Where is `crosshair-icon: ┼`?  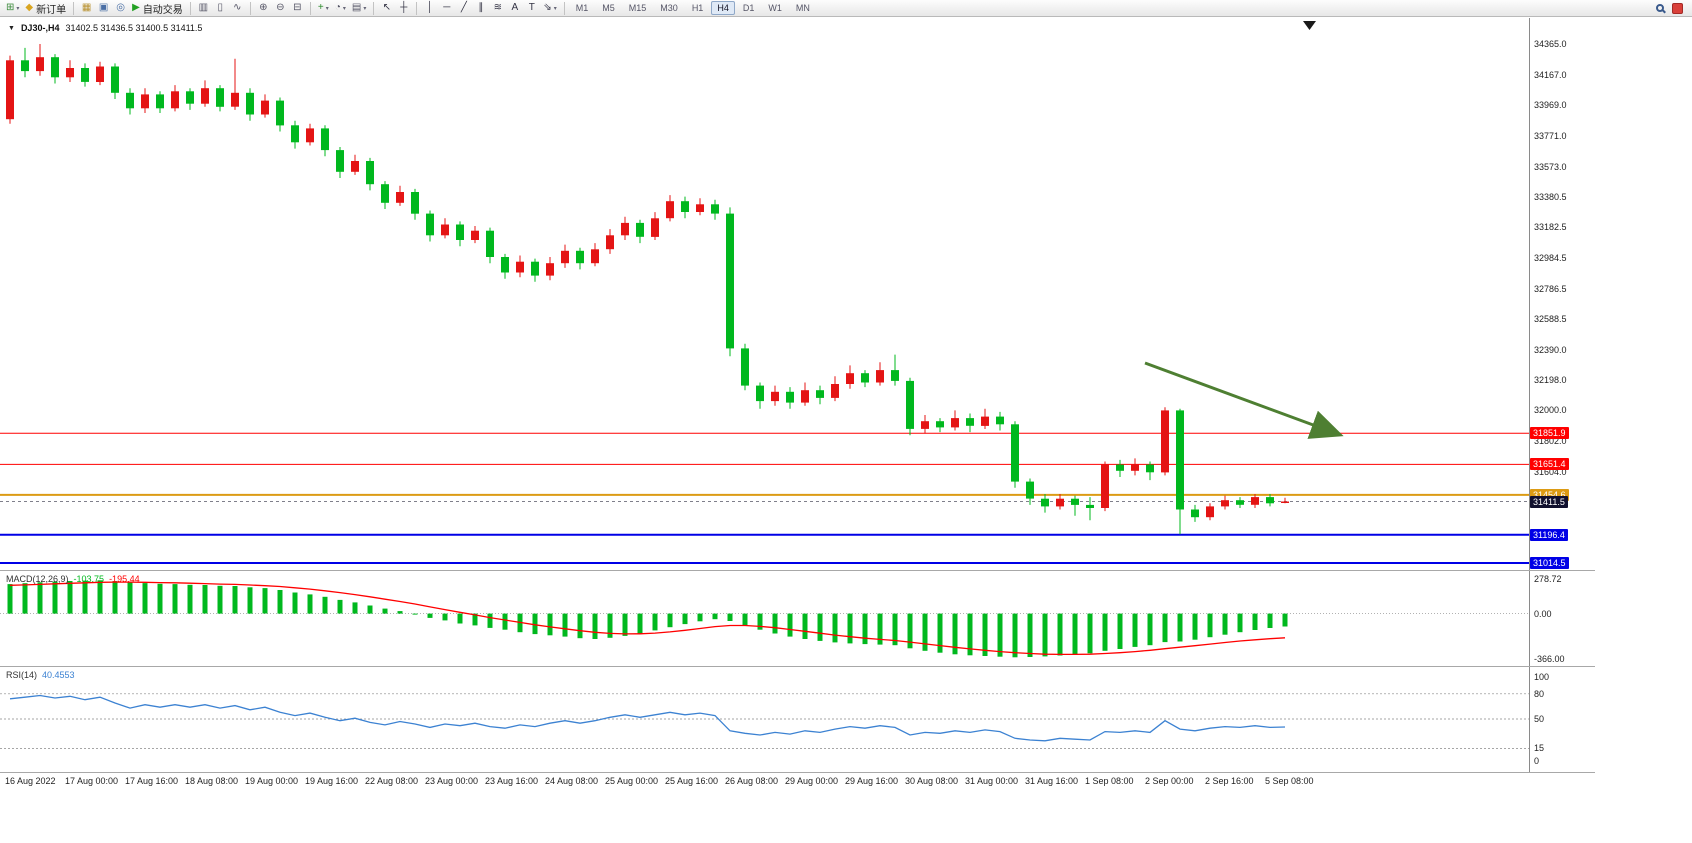 crosshair-icon: ┼ is located at coordinates (404, 7).